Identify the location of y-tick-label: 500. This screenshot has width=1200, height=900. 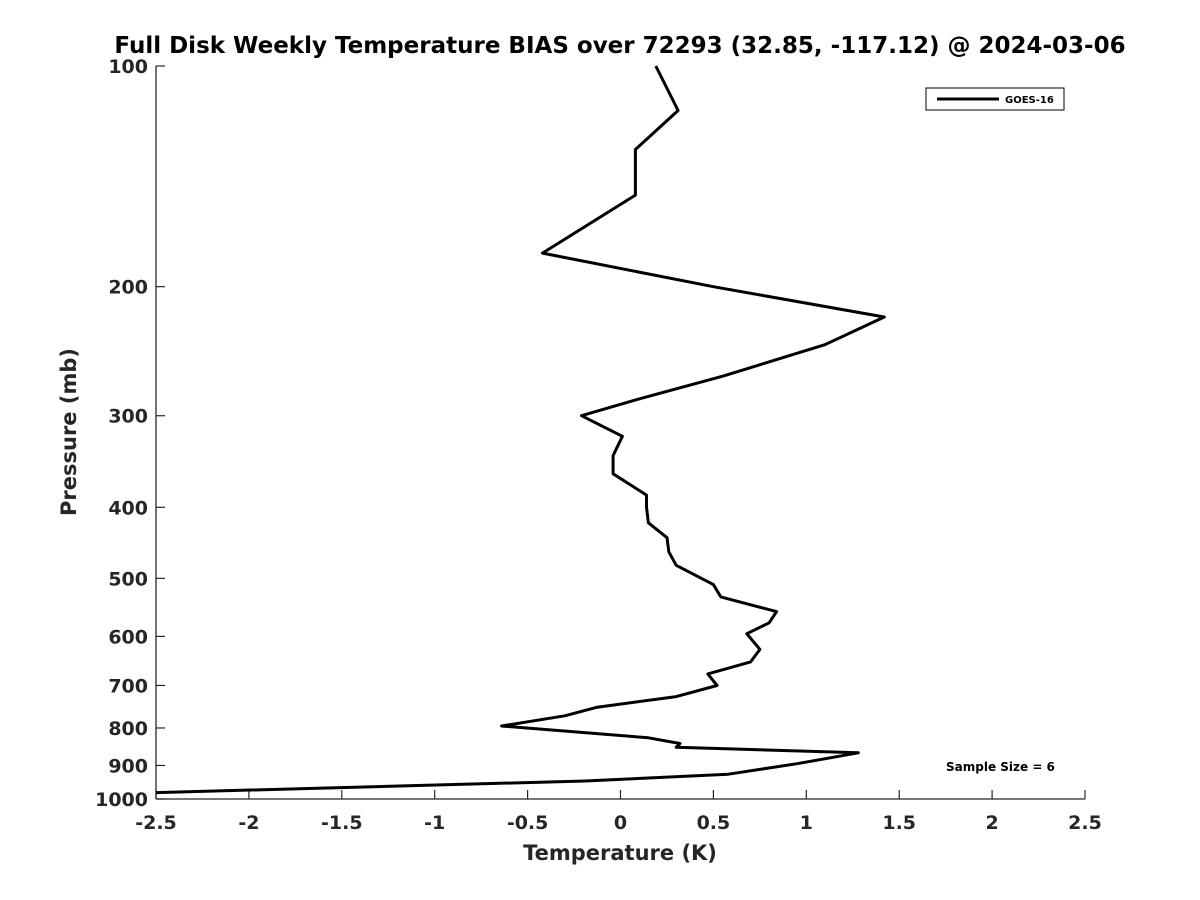
(128, 579).